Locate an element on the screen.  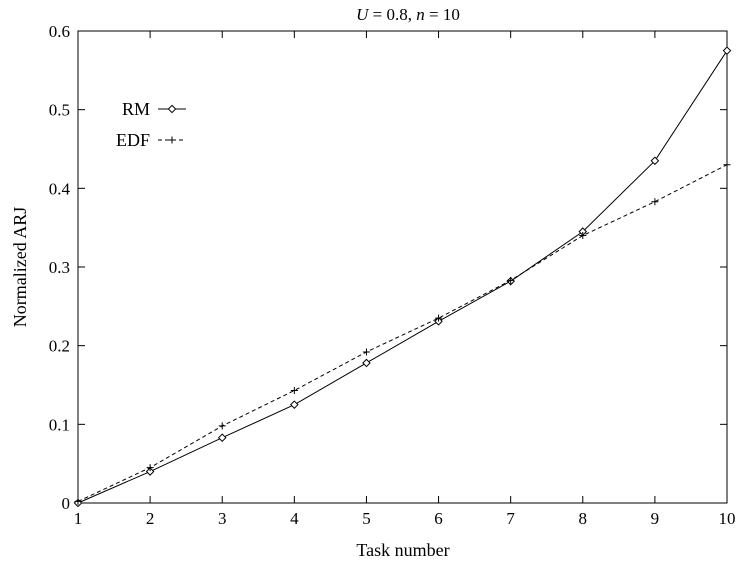
x-tick-label: 6 is located at coordinates (438, 518).